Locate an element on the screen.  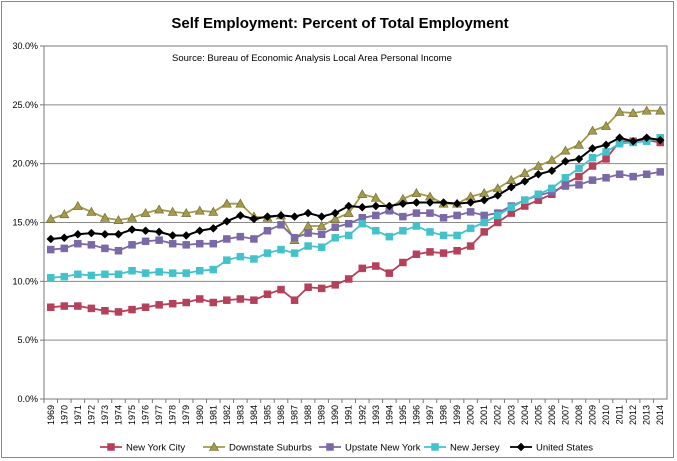
x-tick-label: 2013 is located at coordinates (647, 415).